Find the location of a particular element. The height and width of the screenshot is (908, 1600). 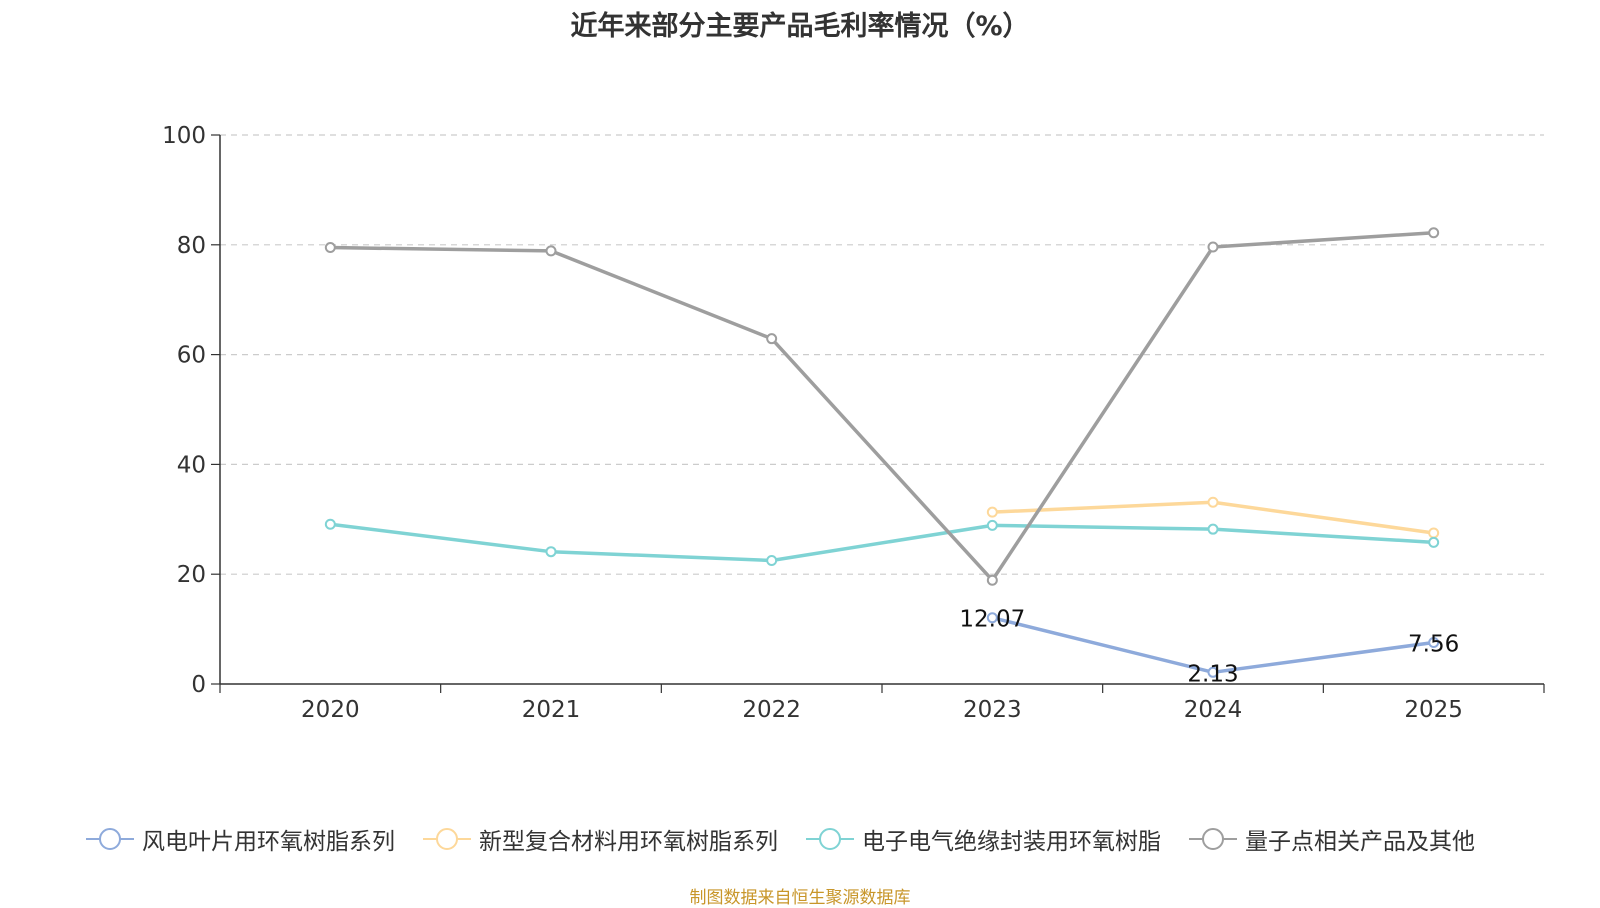

legend-item: 新型复合材料用环氧树脂系列 is located at coordinates (600, 839).